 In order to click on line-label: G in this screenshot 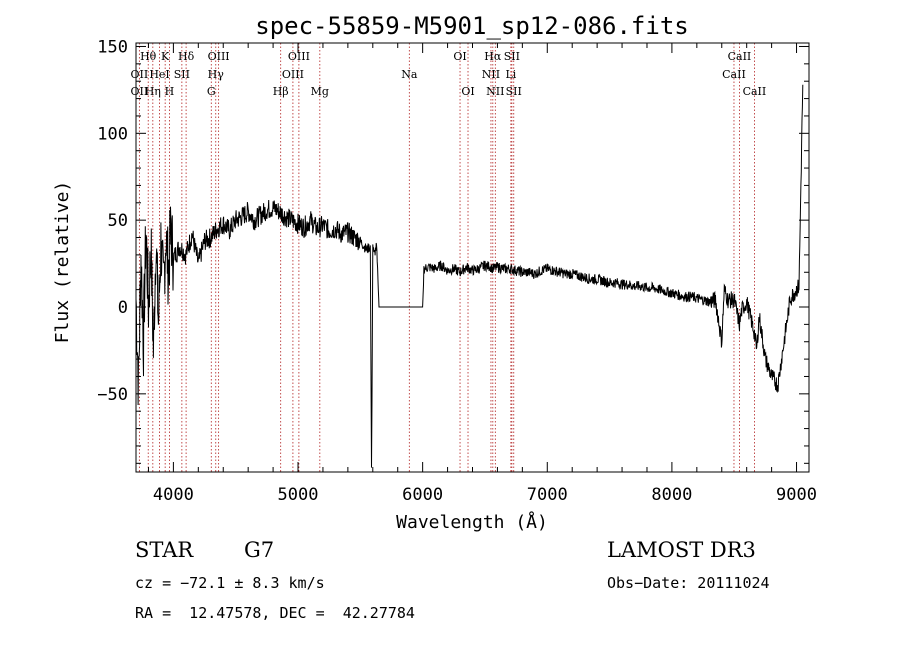, I will do `click(211, 91)`.